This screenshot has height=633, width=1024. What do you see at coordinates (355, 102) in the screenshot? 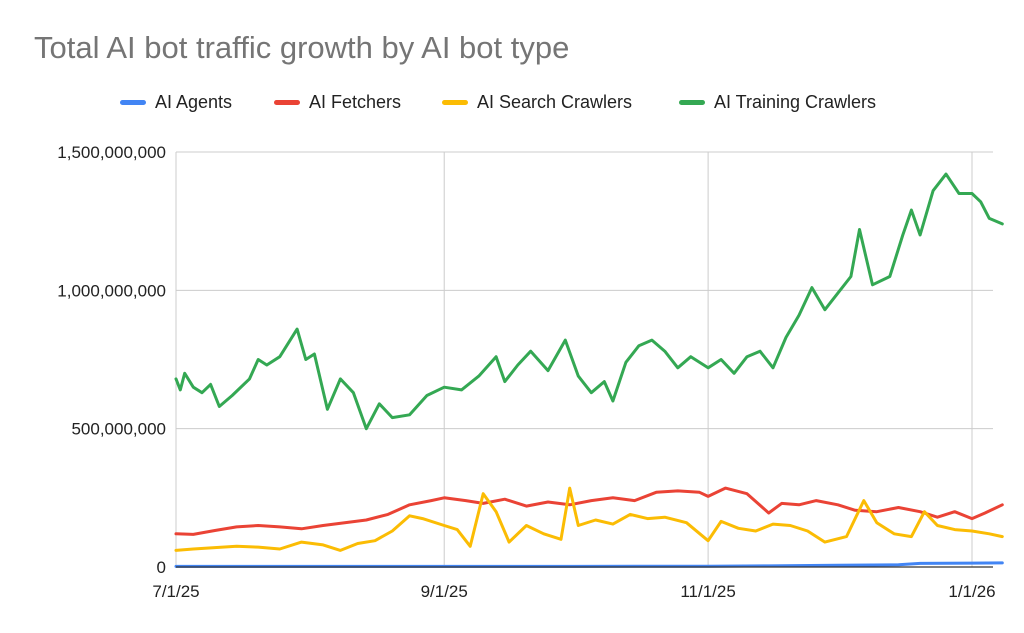
I see `legend-label: AI Fetchers` at bounding box center [355, 102].